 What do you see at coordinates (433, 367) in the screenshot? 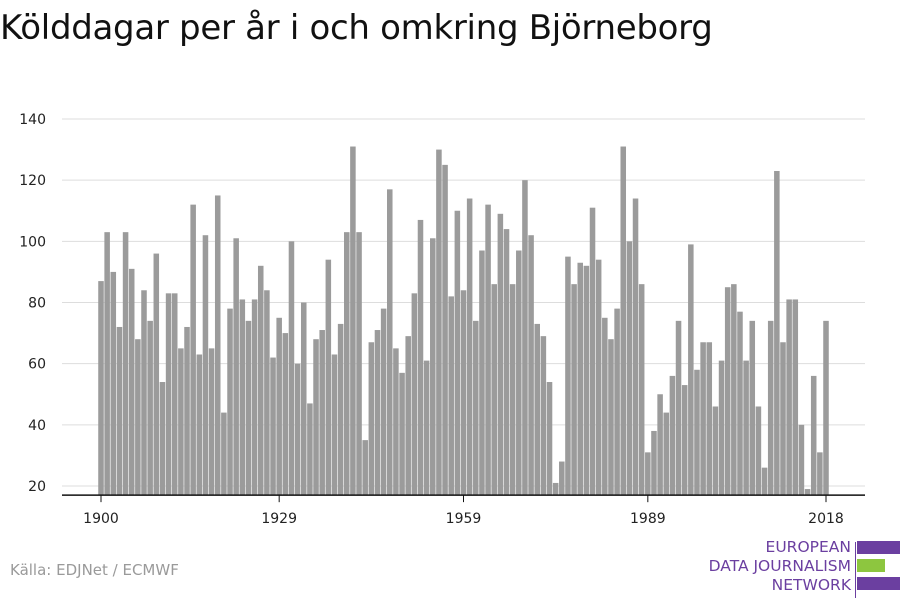
I see `bar-1954` at bounding box center [433, 367].